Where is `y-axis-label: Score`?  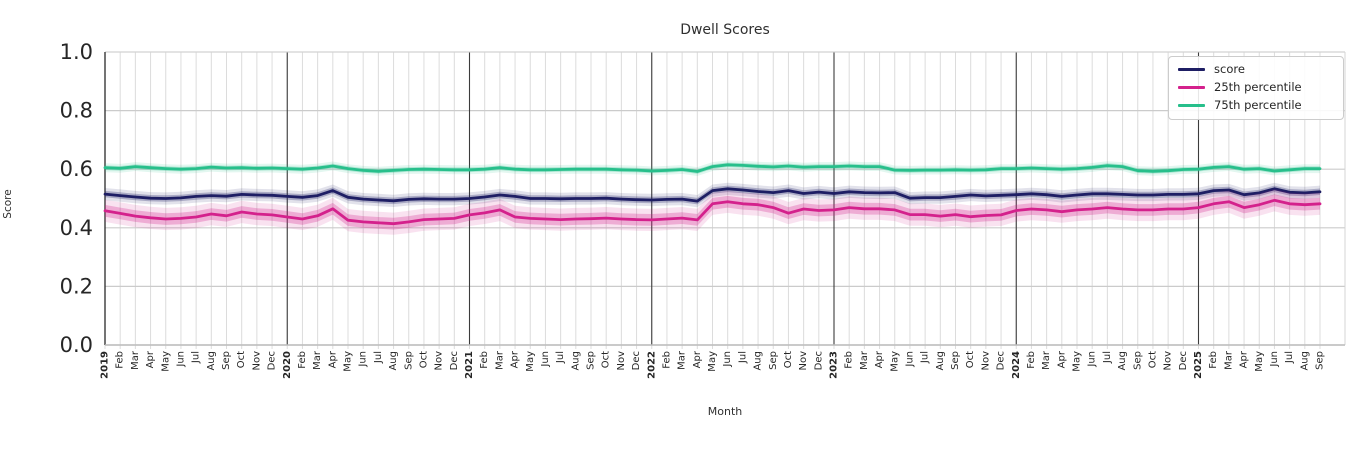 y-axis-label: Score is located at coordinates (8, 204).